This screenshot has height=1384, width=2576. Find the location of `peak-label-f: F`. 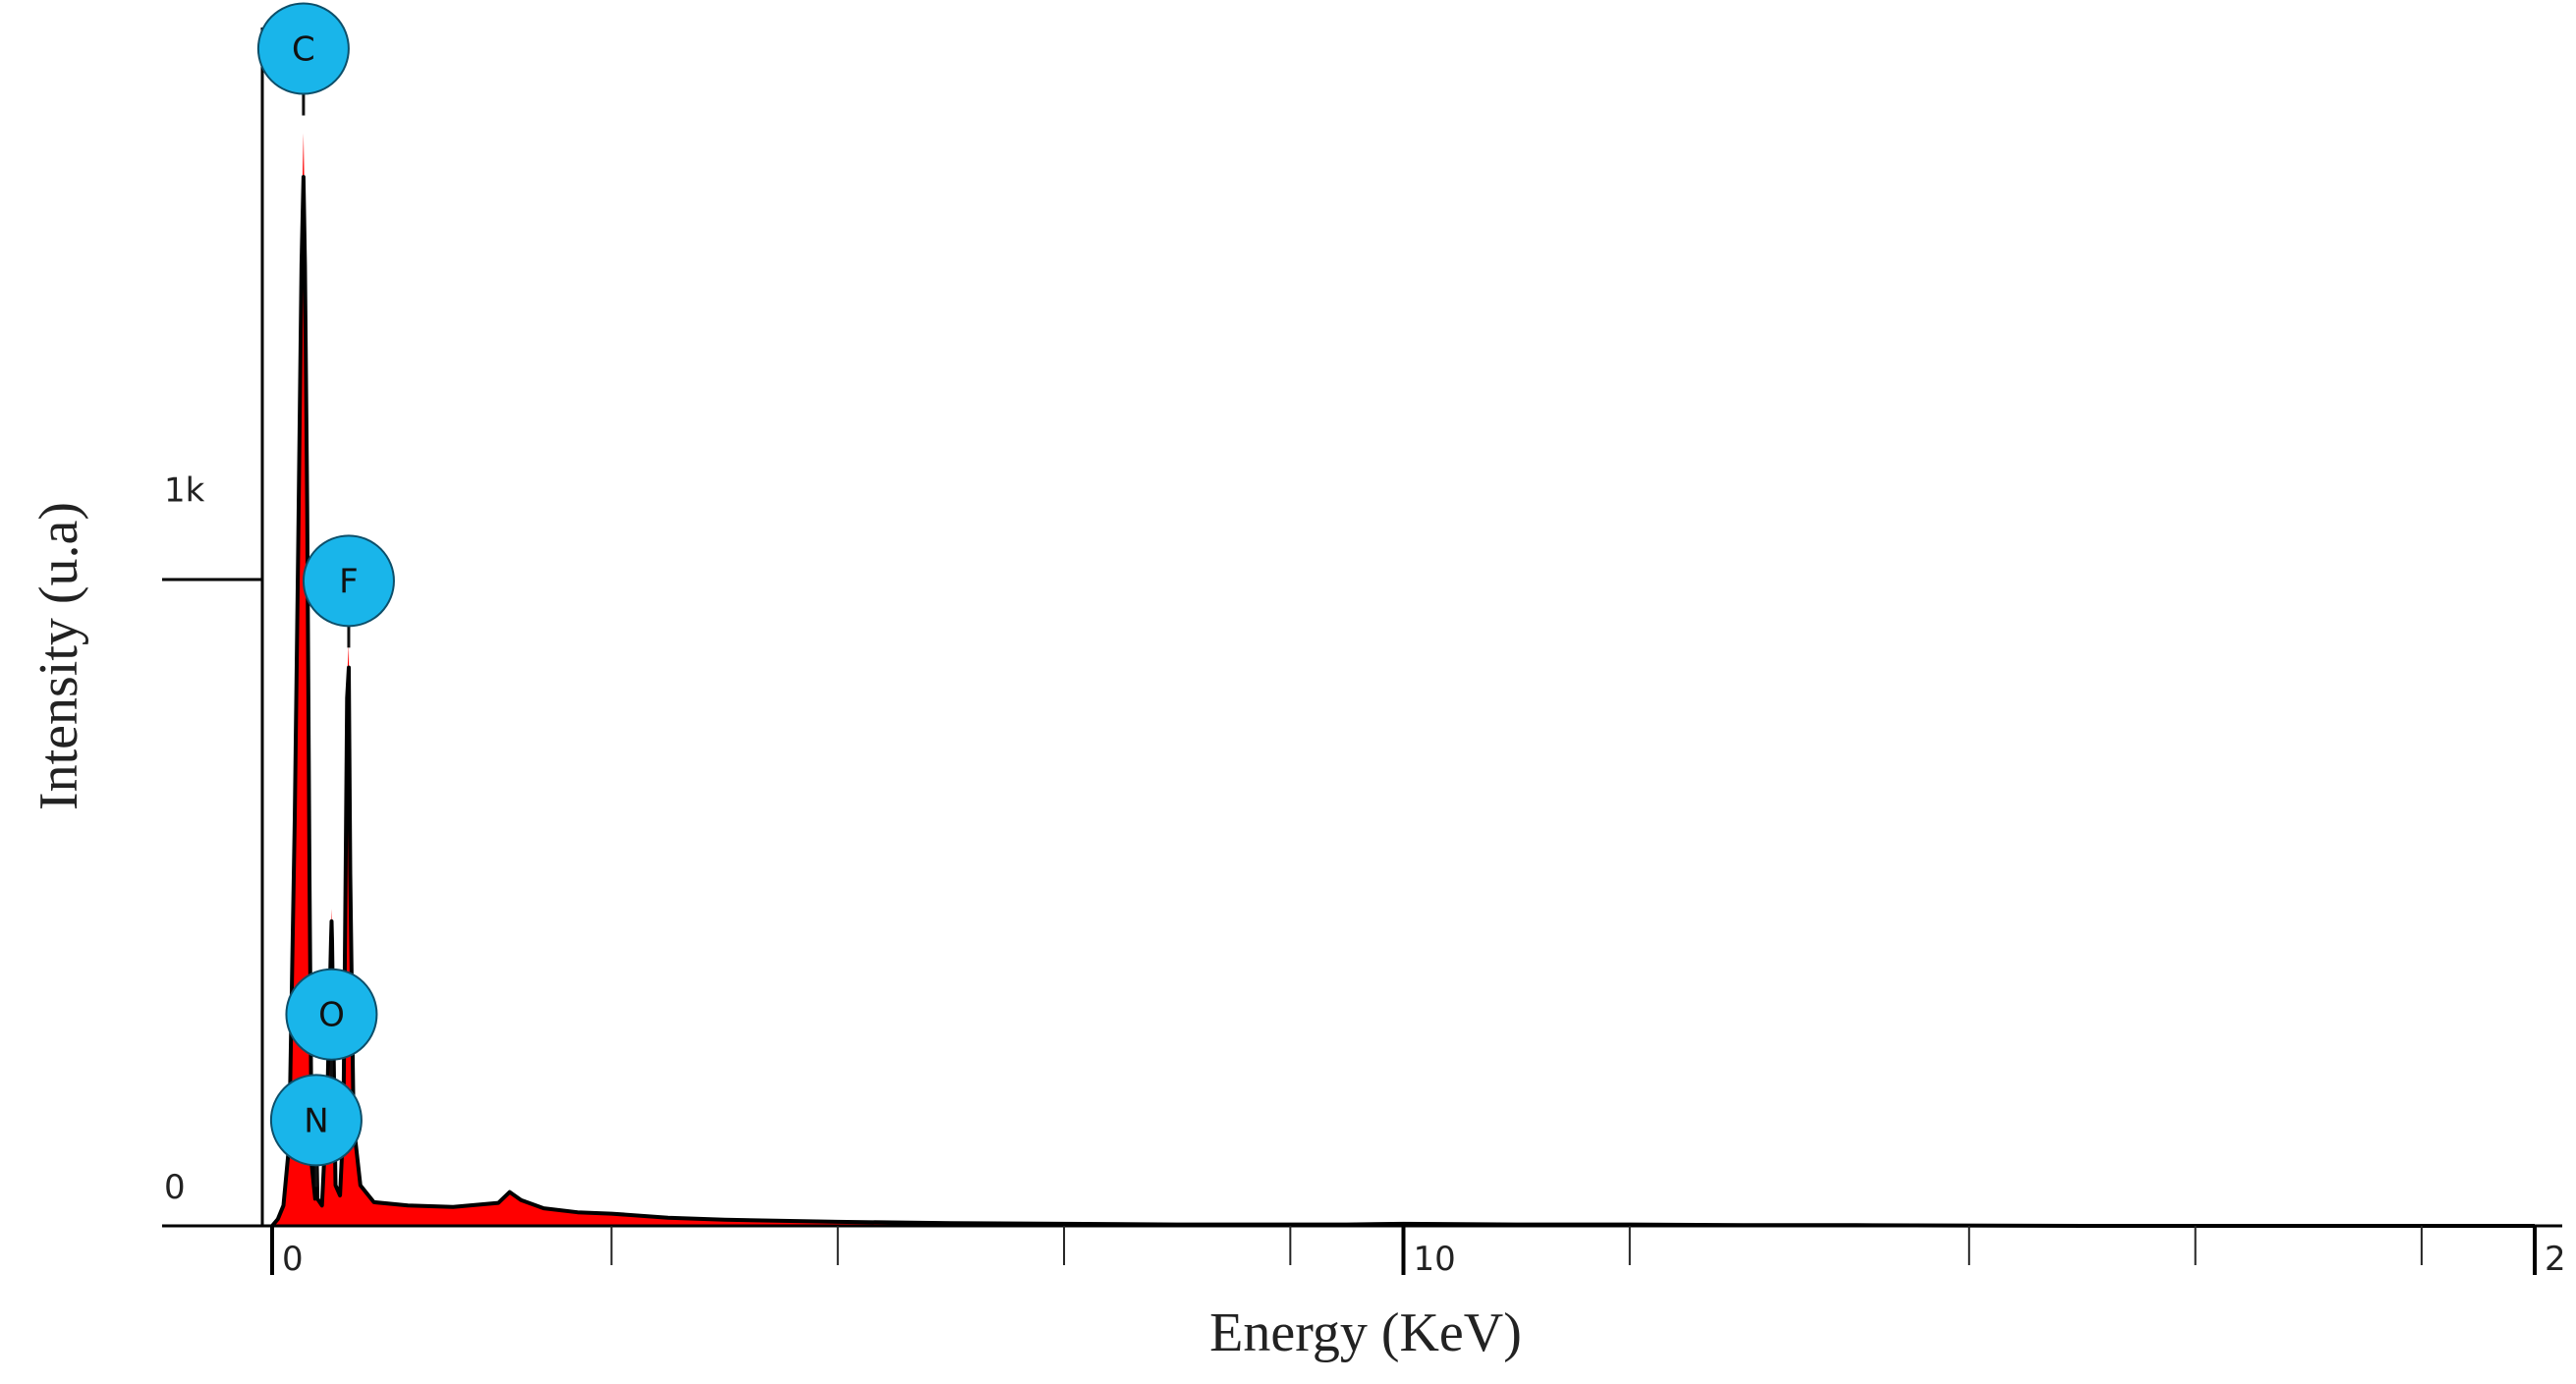

peak-label-f: F is located at coordinates (349, 581).